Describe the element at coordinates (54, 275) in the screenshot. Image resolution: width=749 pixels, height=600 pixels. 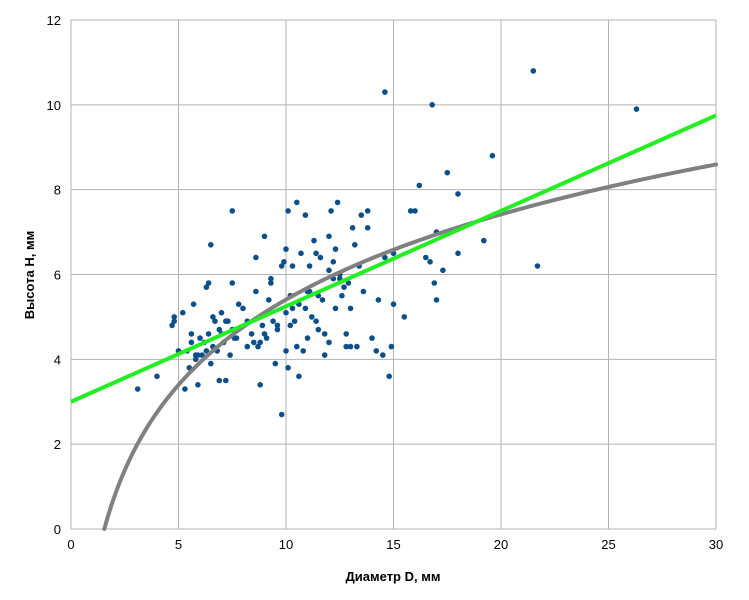
I see `y-tick-labels: 0 2 4 6 8 10 12` at that location.